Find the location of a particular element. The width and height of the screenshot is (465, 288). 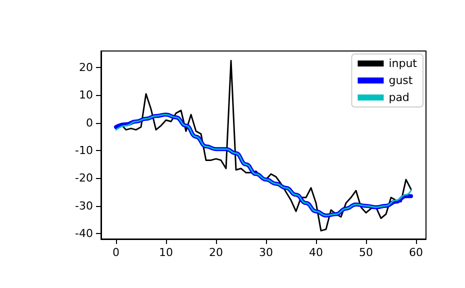

x-tick-label: 50 is located at coordinates (366, 252).